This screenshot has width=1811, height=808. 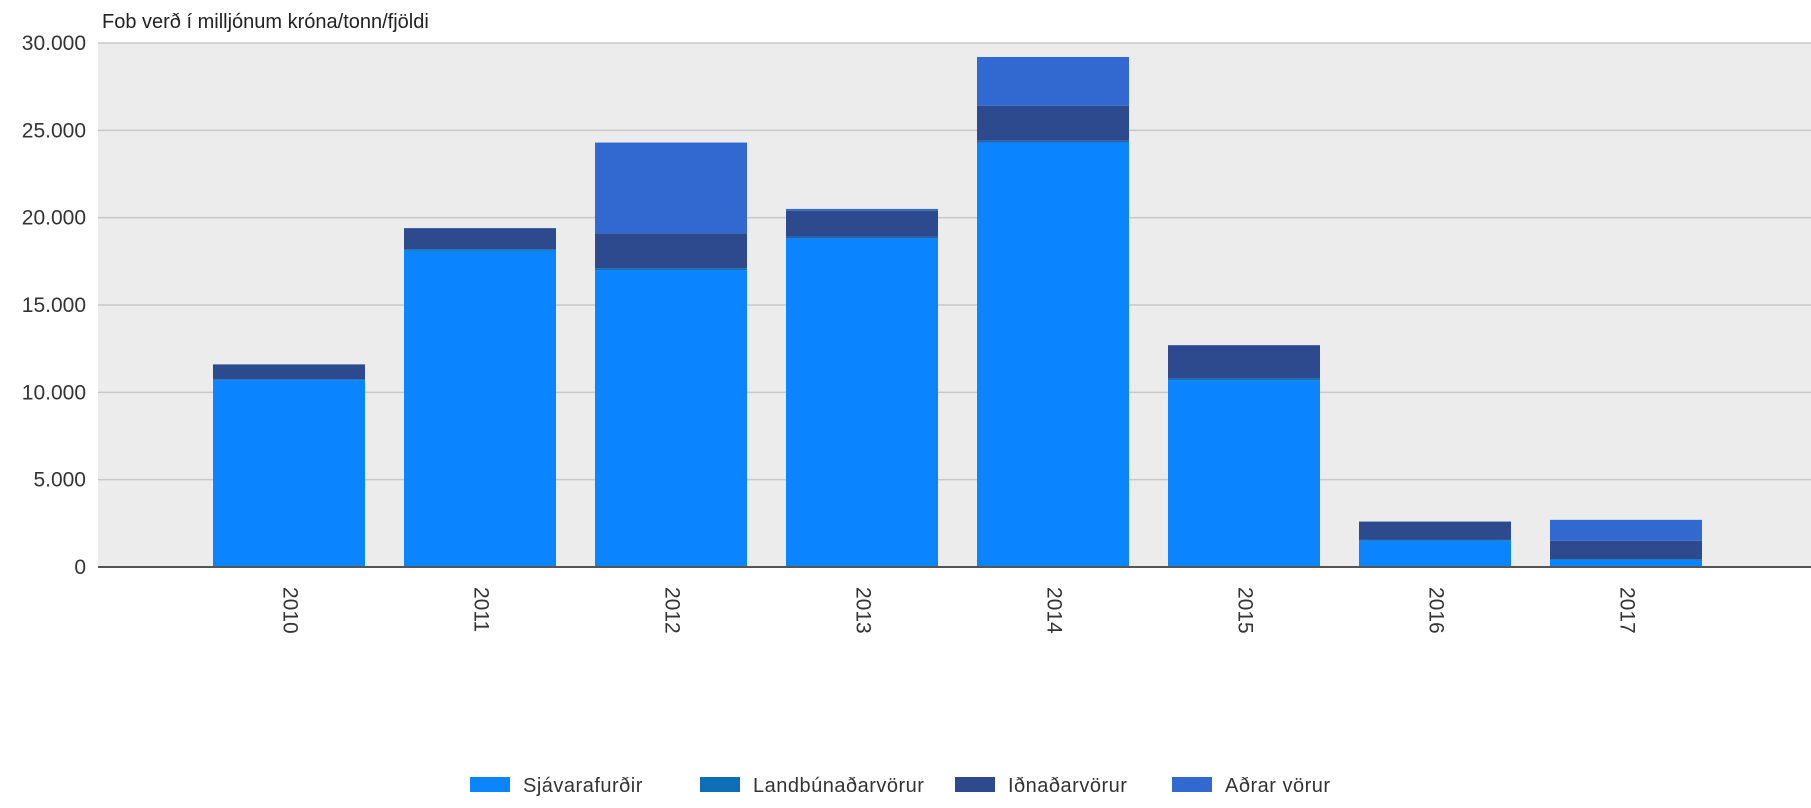 I want to click on y-tick-label: 0, so click(x=80, y=567).